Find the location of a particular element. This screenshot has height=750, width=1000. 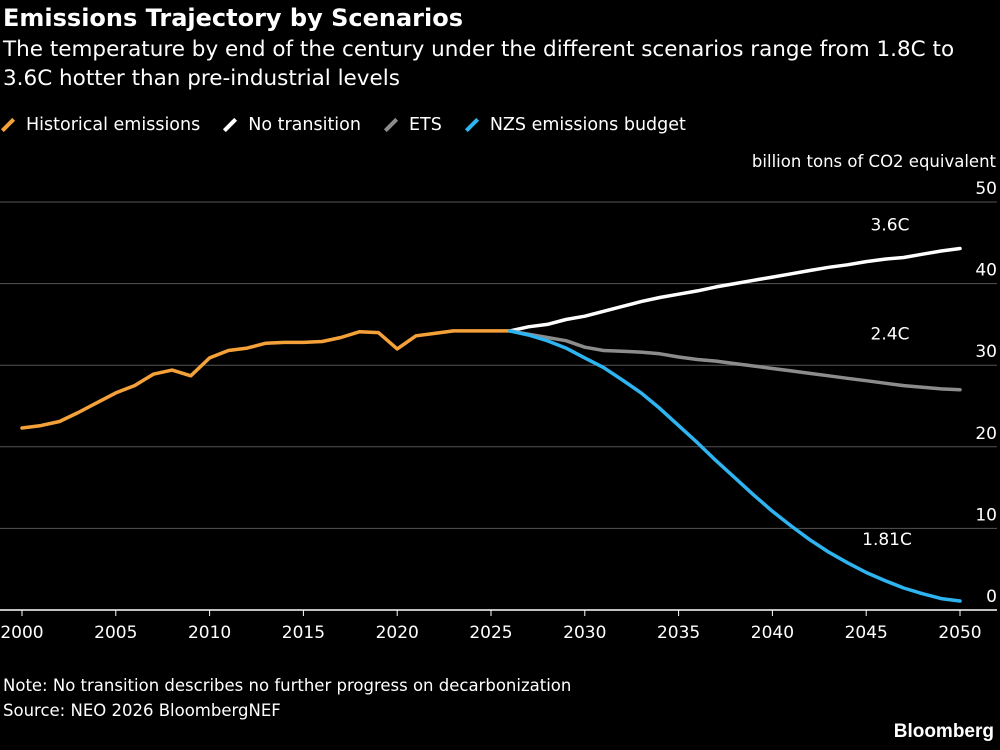

x-tick-label: 2030 is located at coordinates (584, 633).